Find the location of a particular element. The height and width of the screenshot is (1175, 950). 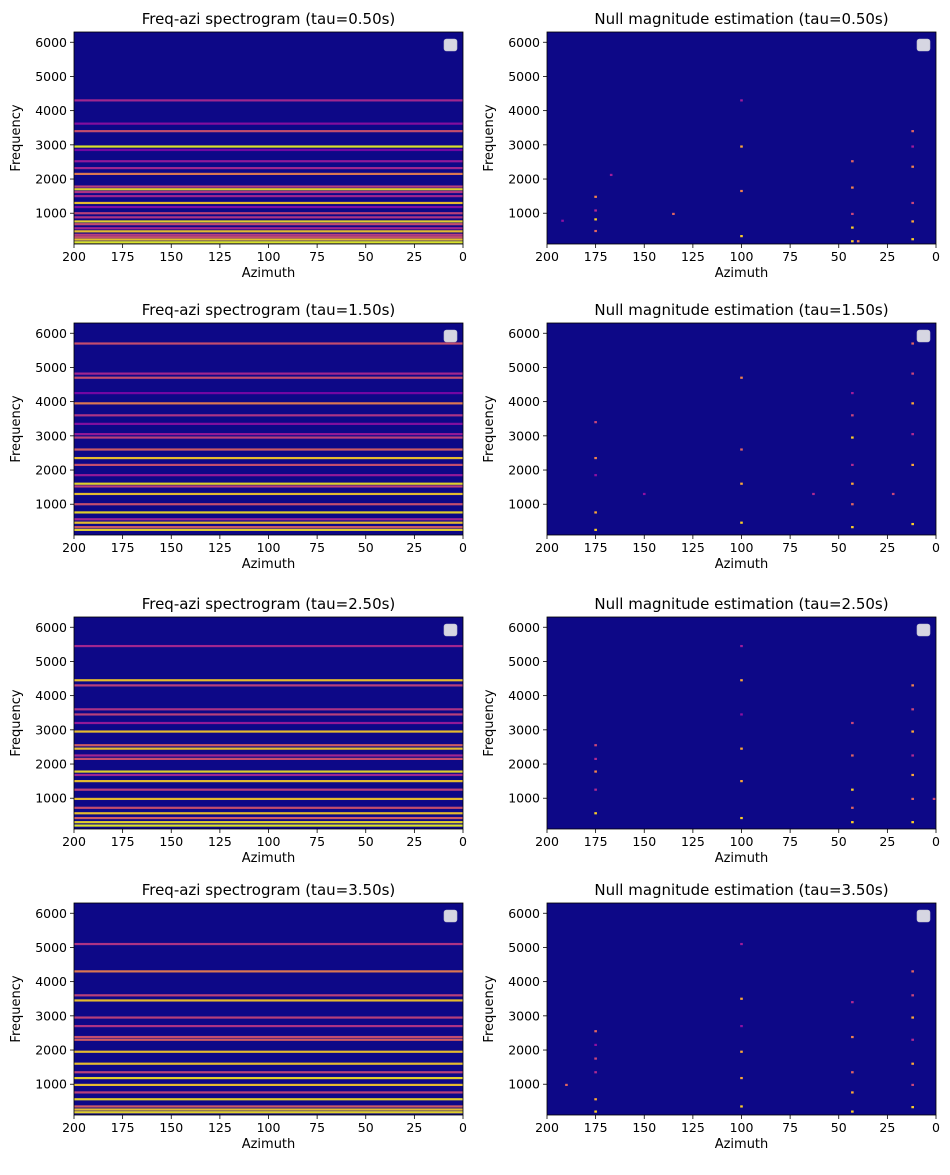

y-tick-label: 6000 is located at coordinates (51, 627).